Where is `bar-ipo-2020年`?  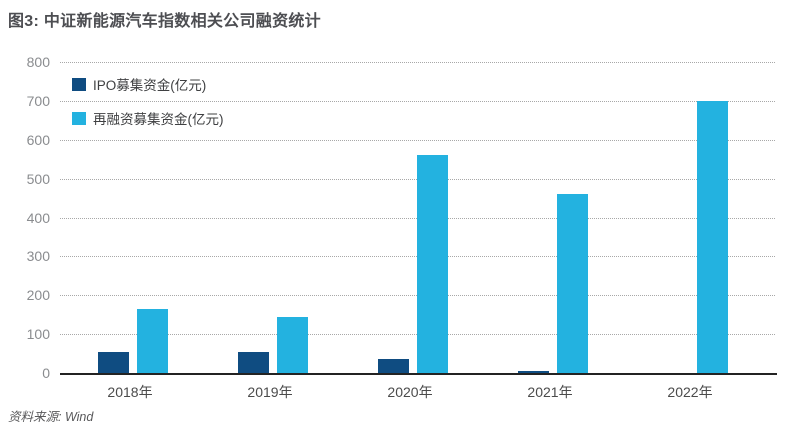
bar-ipo-2020年 is located at coordinates (393, 366).